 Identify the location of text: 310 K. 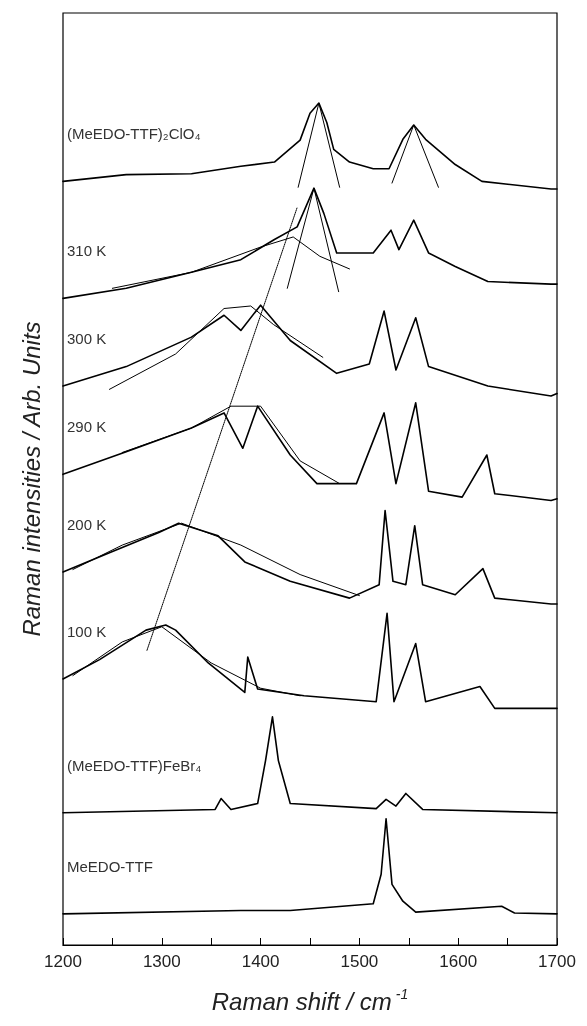
(87, 251).